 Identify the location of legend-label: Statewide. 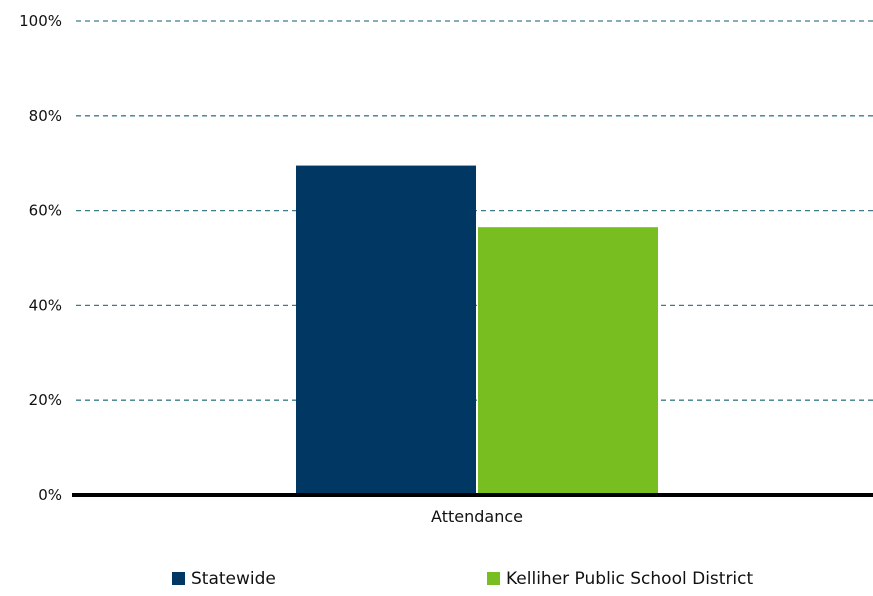
(233, 579).